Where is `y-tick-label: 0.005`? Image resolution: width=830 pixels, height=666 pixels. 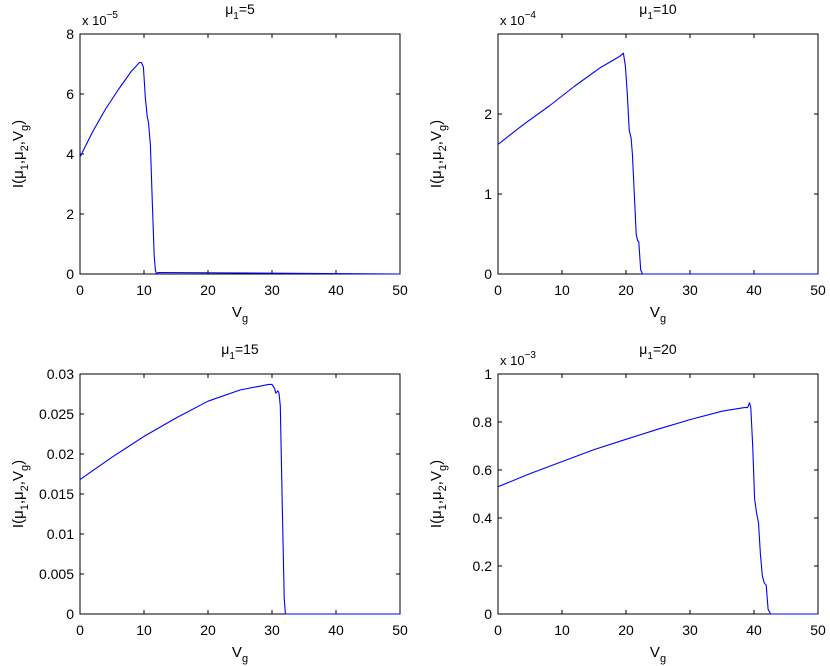 y-tick-label: 0.005 is located at coordinates (56, 574).